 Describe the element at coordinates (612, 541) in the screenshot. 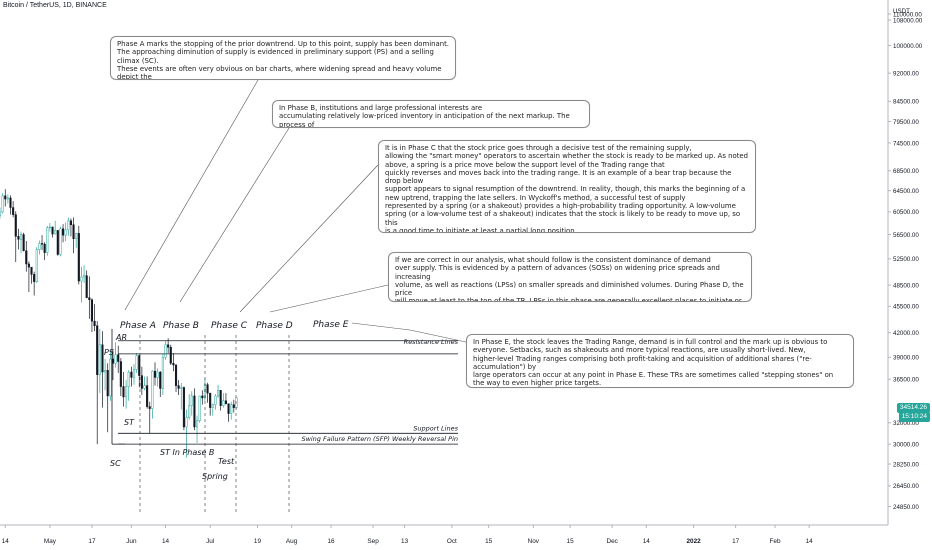

I see `time-tick-label: Dec` at that location.